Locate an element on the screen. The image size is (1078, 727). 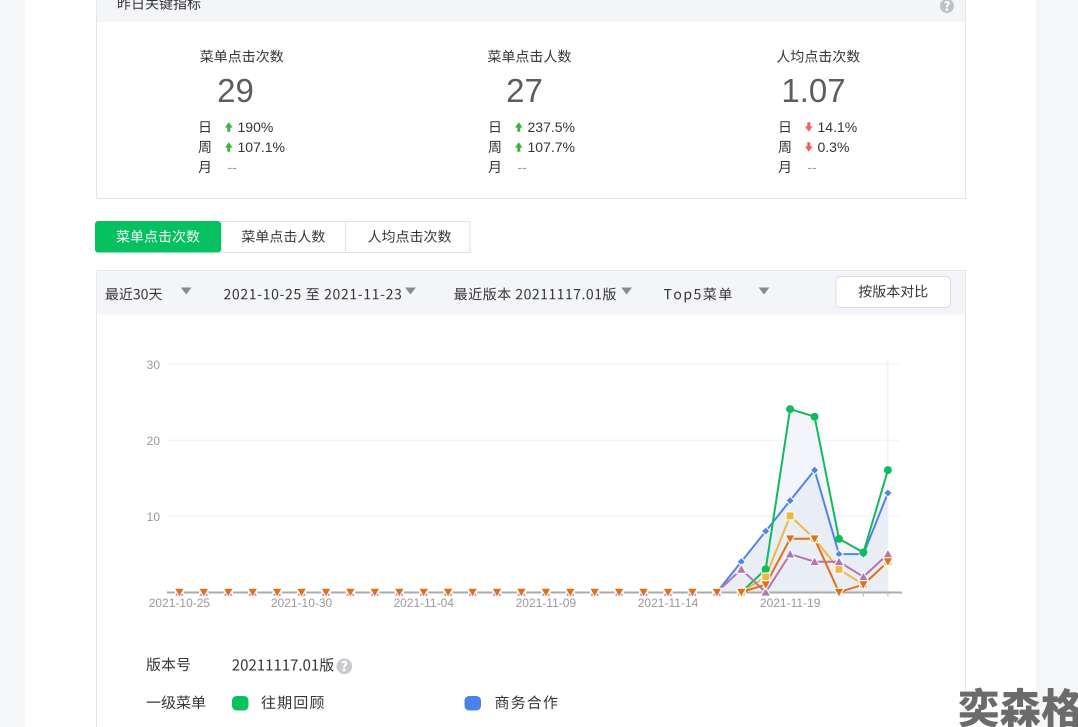
svg-text: 30 is located at coordinates (154, 365).